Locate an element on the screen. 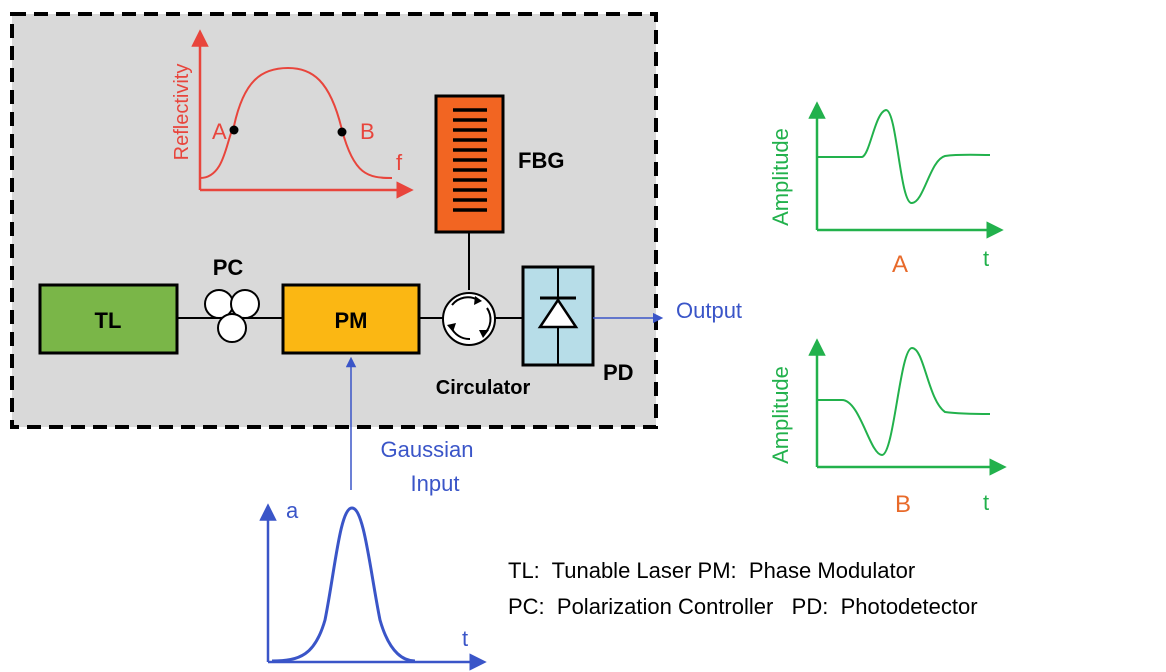  pm-box is located at coordinates (351, 319).